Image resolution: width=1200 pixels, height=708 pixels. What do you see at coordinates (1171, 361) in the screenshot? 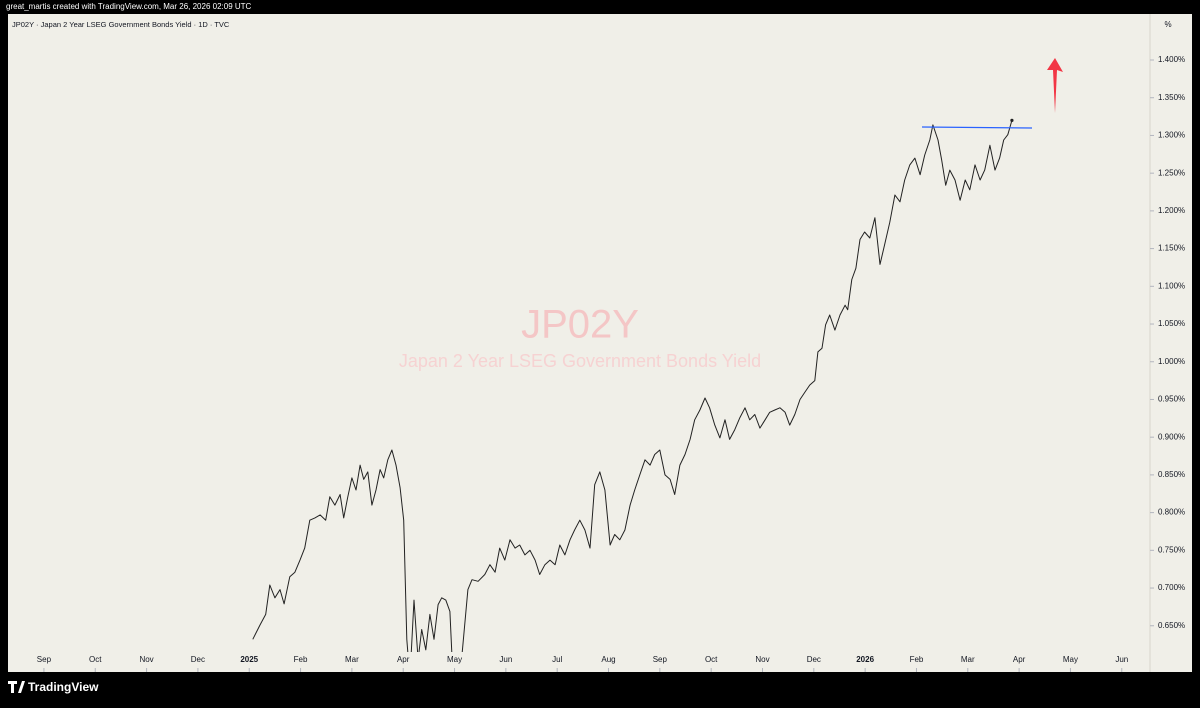
I see `y-tick-label: 1.000%` at bounding box center [1171, 361].